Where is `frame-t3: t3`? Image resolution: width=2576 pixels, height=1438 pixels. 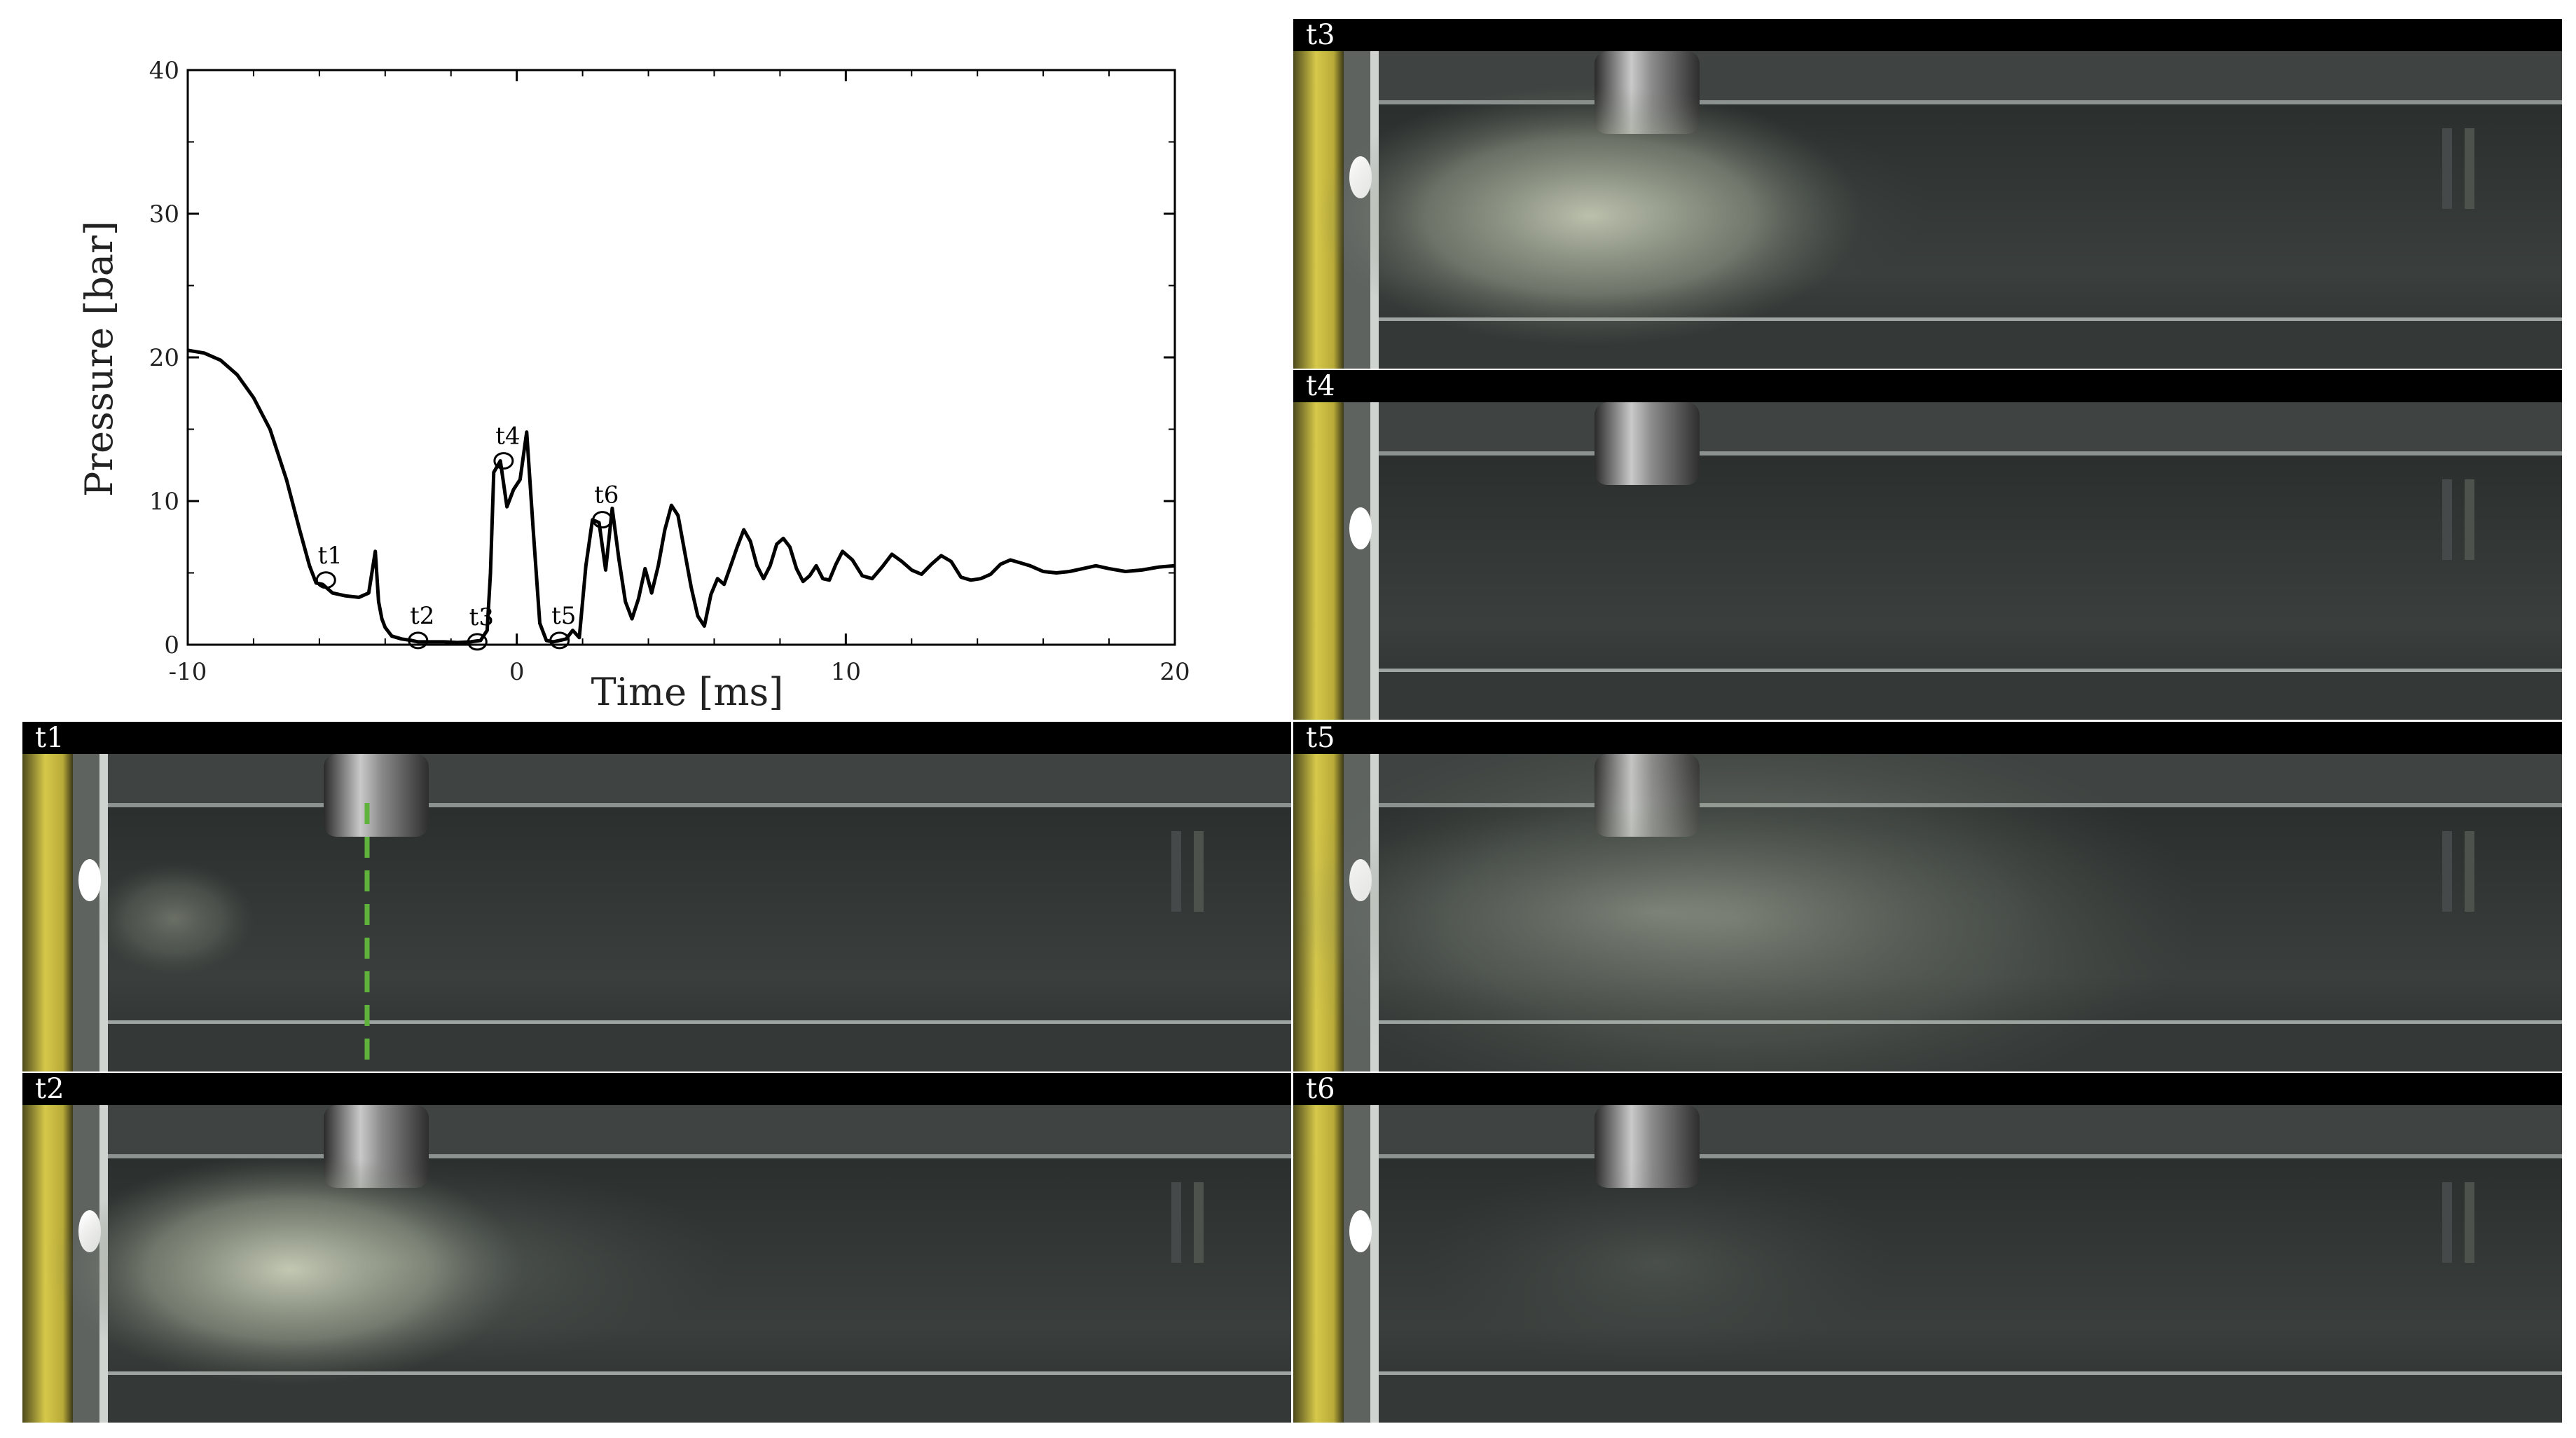 frame-t3: t3 is located at coordinates (1927, 194).